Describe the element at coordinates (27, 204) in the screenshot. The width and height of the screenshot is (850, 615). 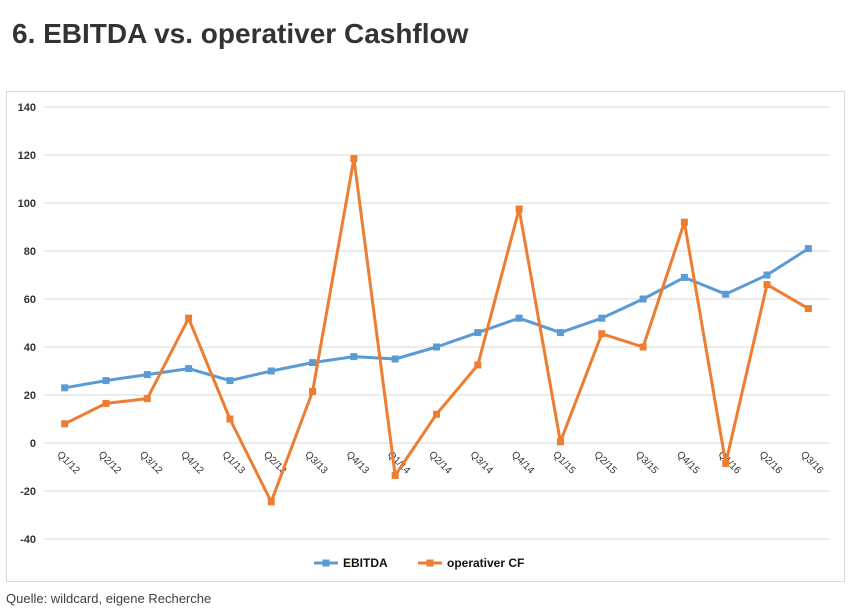
I see `y-tick-label: 100` at that location.